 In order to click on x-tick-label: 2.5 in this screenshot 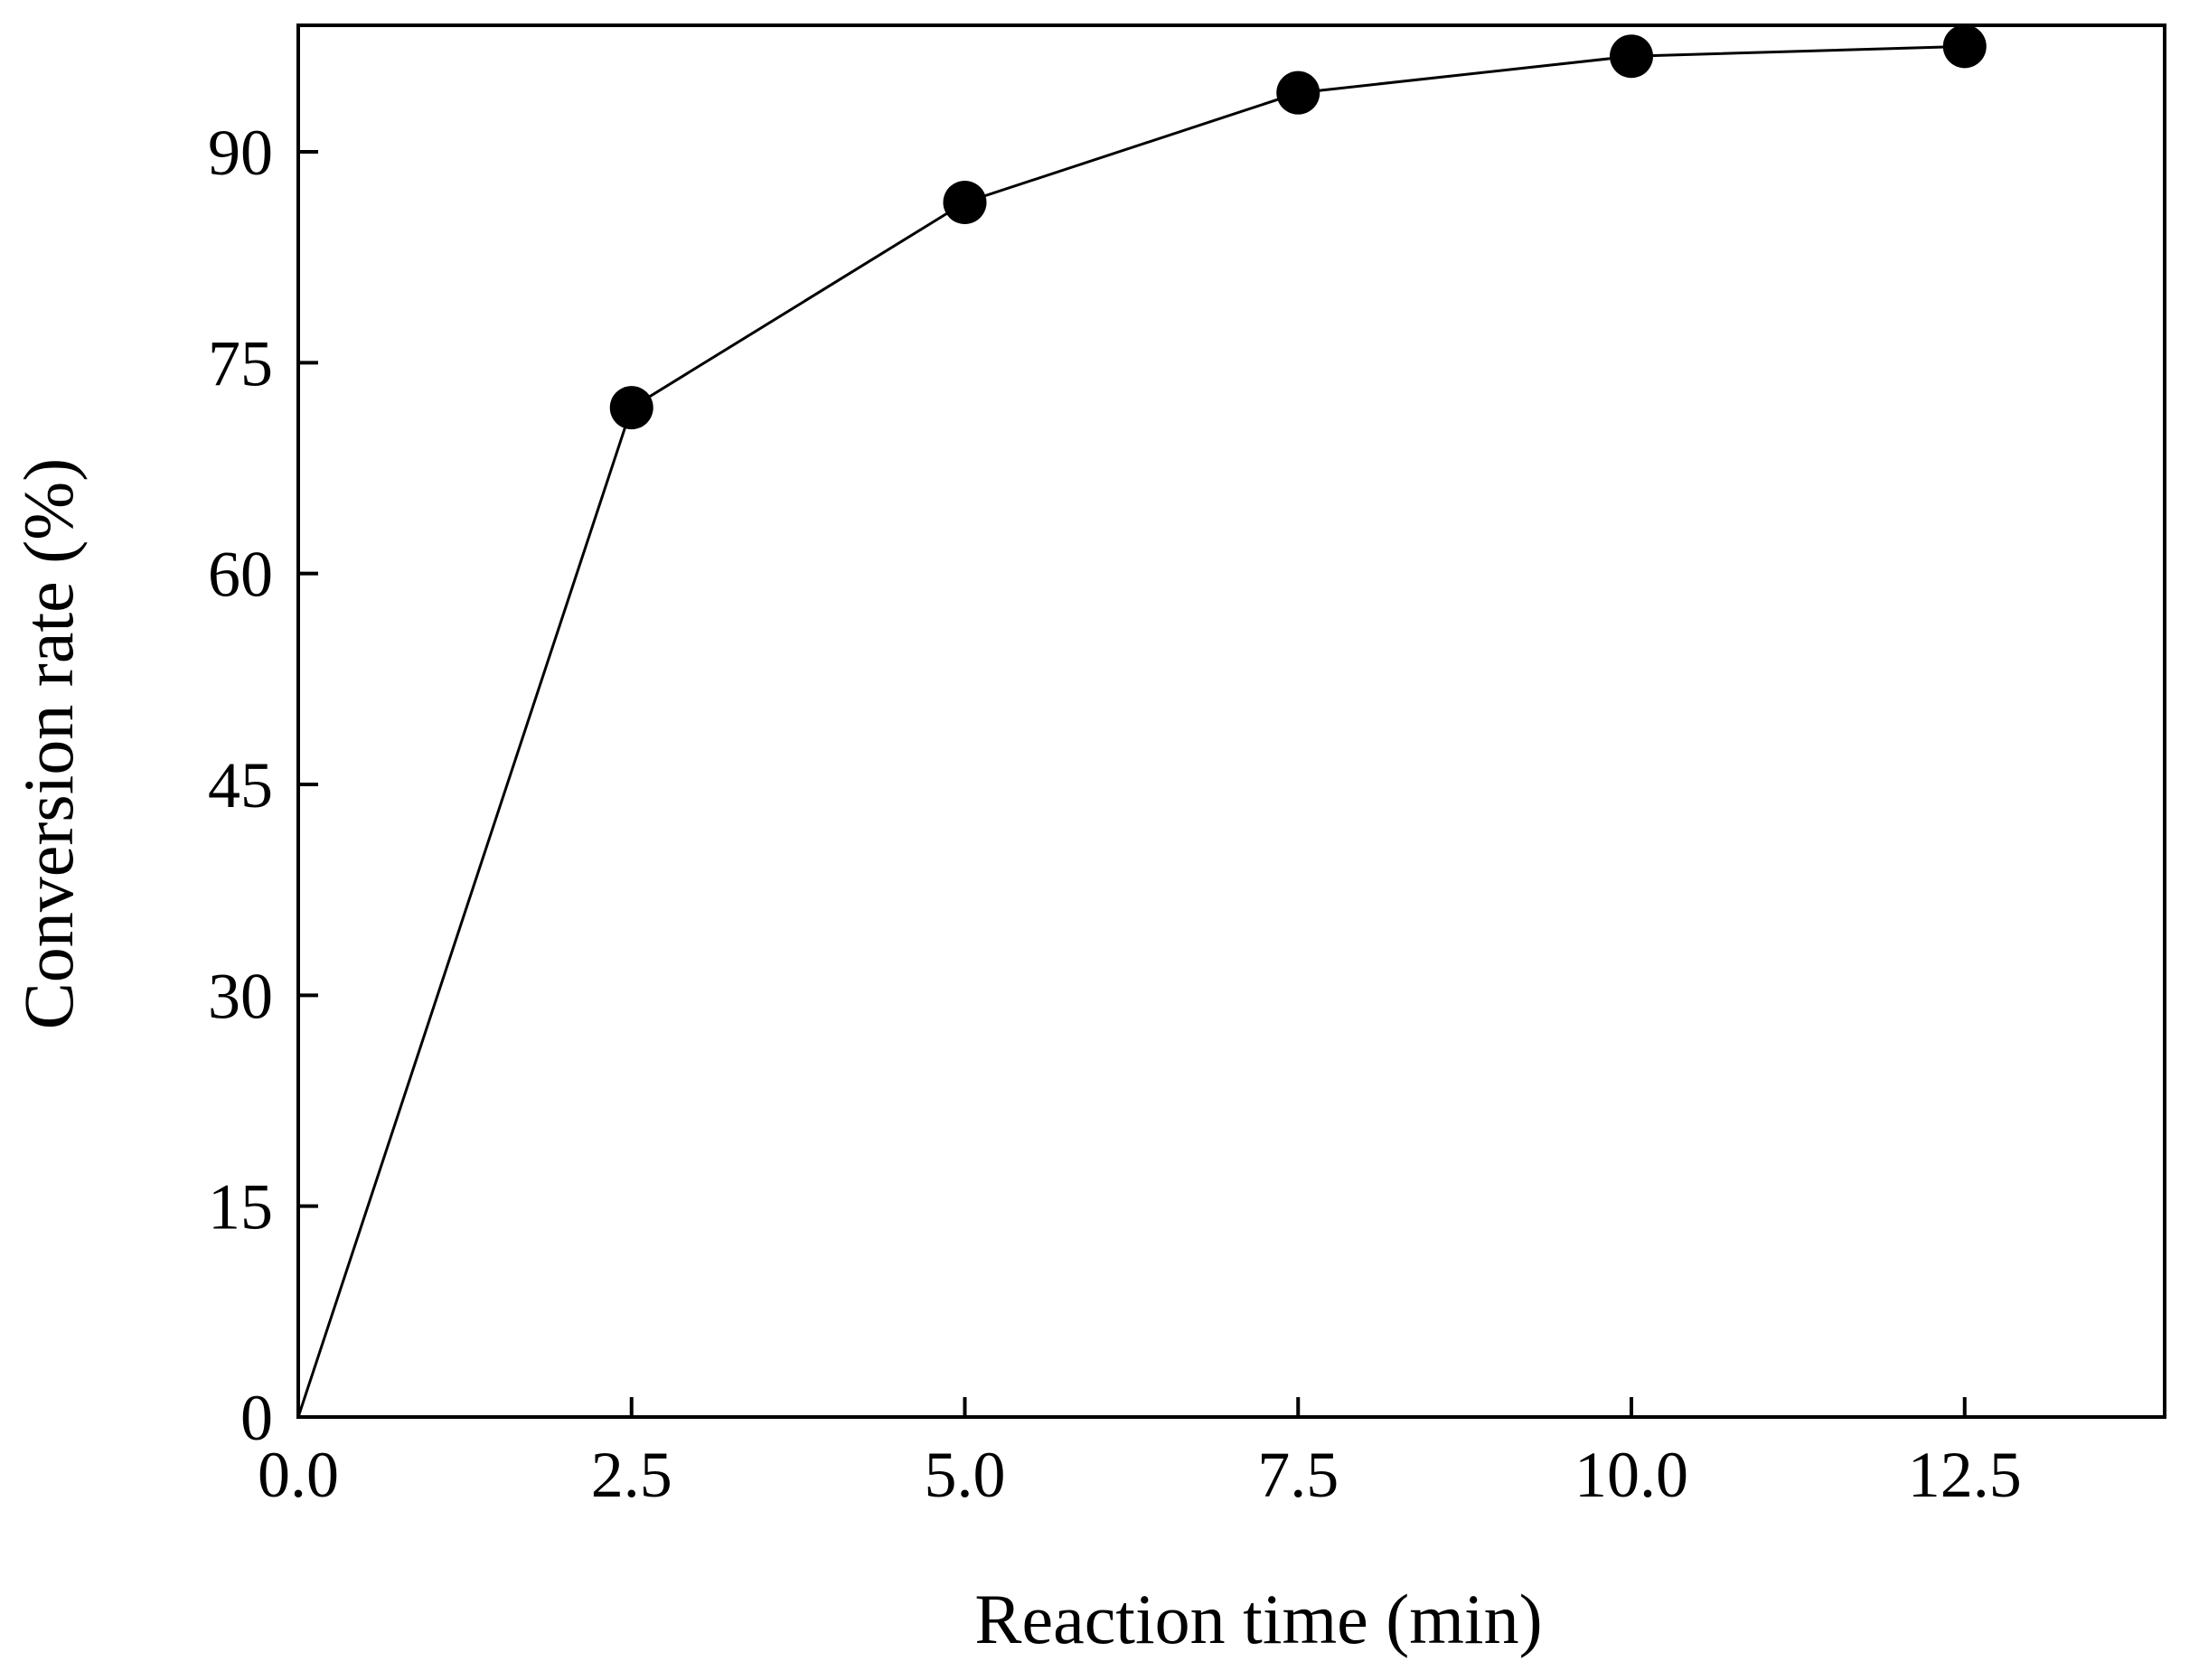, I will do `click(631, 1475)`.